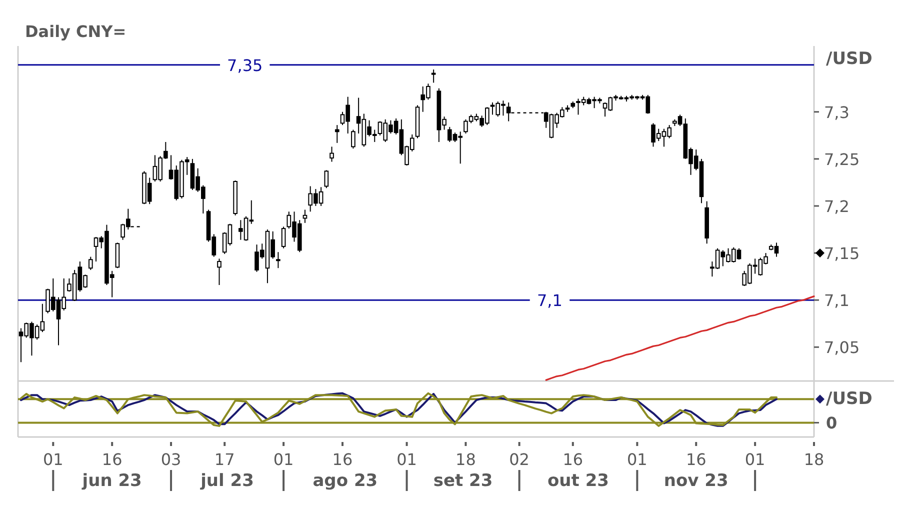 The height and width of the screenshot is (506, 900). What do you see at coordinates (837, 300) in the screenshot?
I see `y-tick-label: 7,1` at bounding box center [837, 300].